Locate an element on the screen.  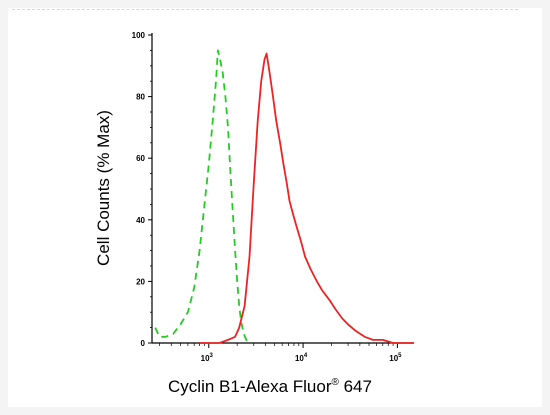
y-tick-label: 100 is located at coordinates (139, 35).